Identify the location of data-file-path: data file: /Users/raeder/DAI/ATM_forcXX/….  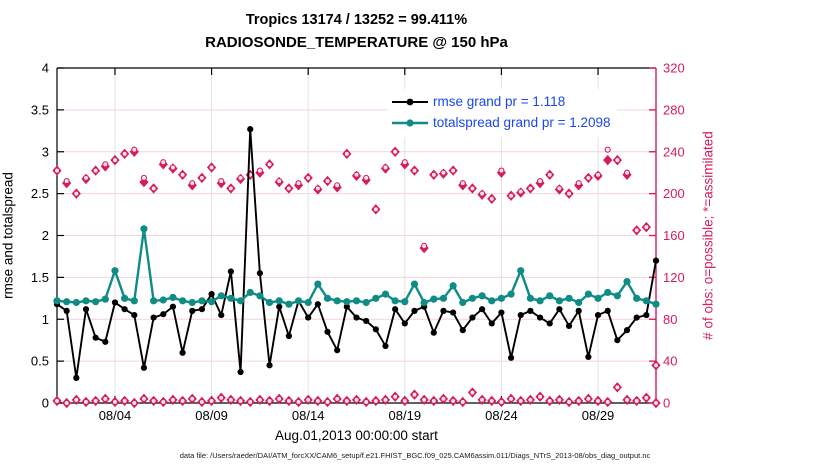
(415, 455).